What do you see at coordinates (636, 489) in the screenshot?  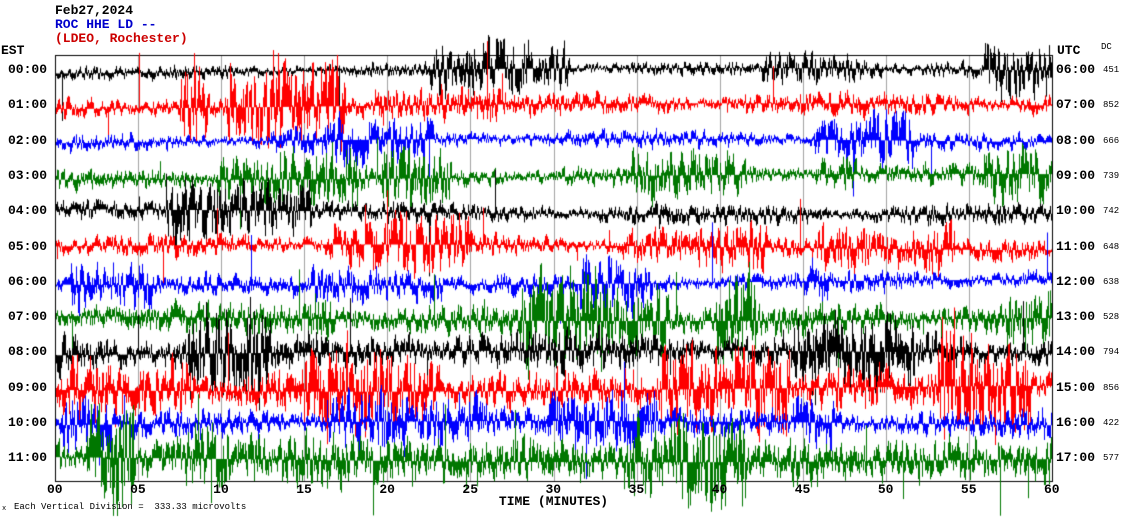 I see `x-tick-label: 35` at bounding box center [636, 489].